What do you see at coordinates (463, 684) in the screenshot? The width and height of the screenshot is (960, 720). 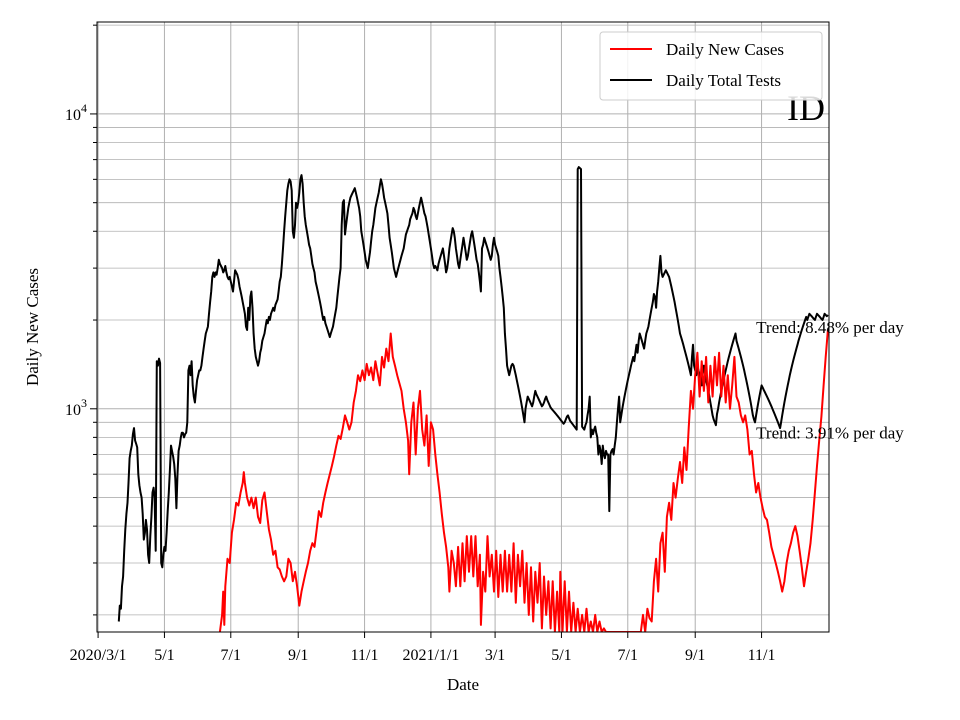 I see `x-axis-title: Date` at bounding box center [463, 684].